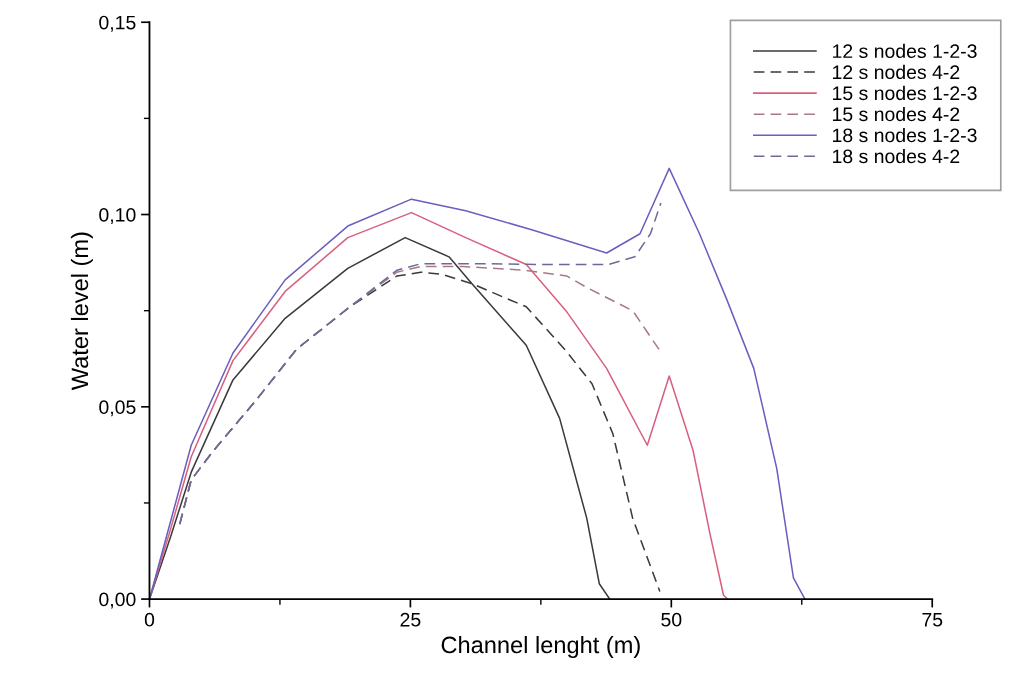 Image resolution: width=1010 pixels, height=695 pixels. Describe the element at coordinates (671, 619) in the screenshot. I see `x-tick-label: 50` at that location.